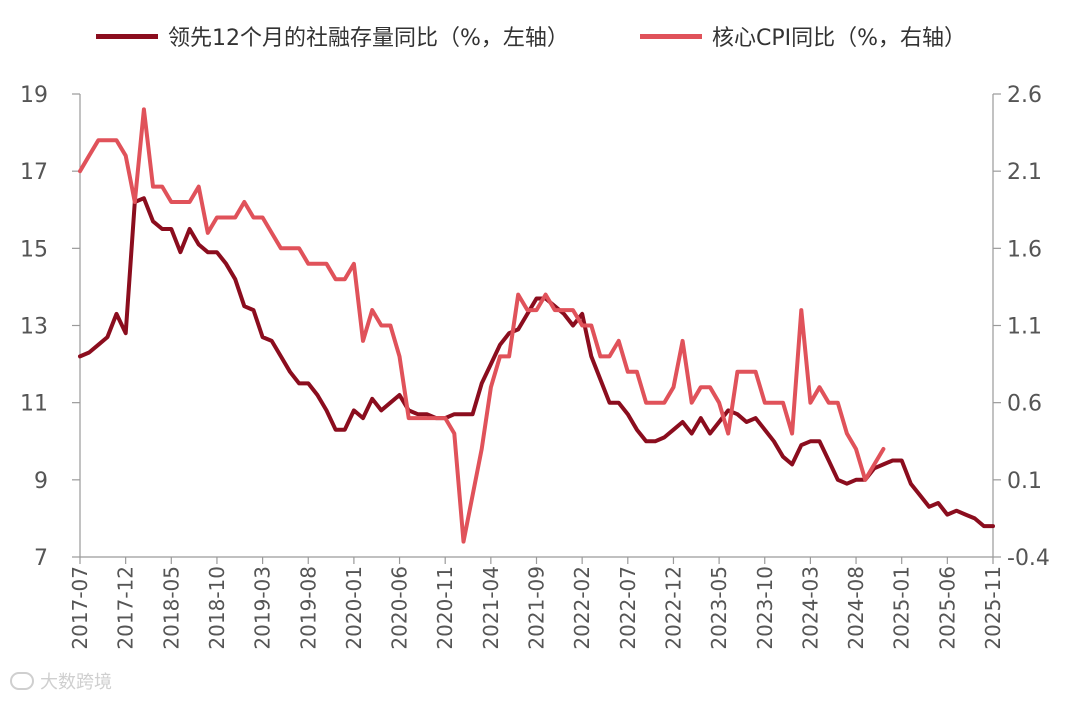 This screenshot has height=702, width=1080. I want to click on x-tick-label: 2025-06, so click(947, 608).